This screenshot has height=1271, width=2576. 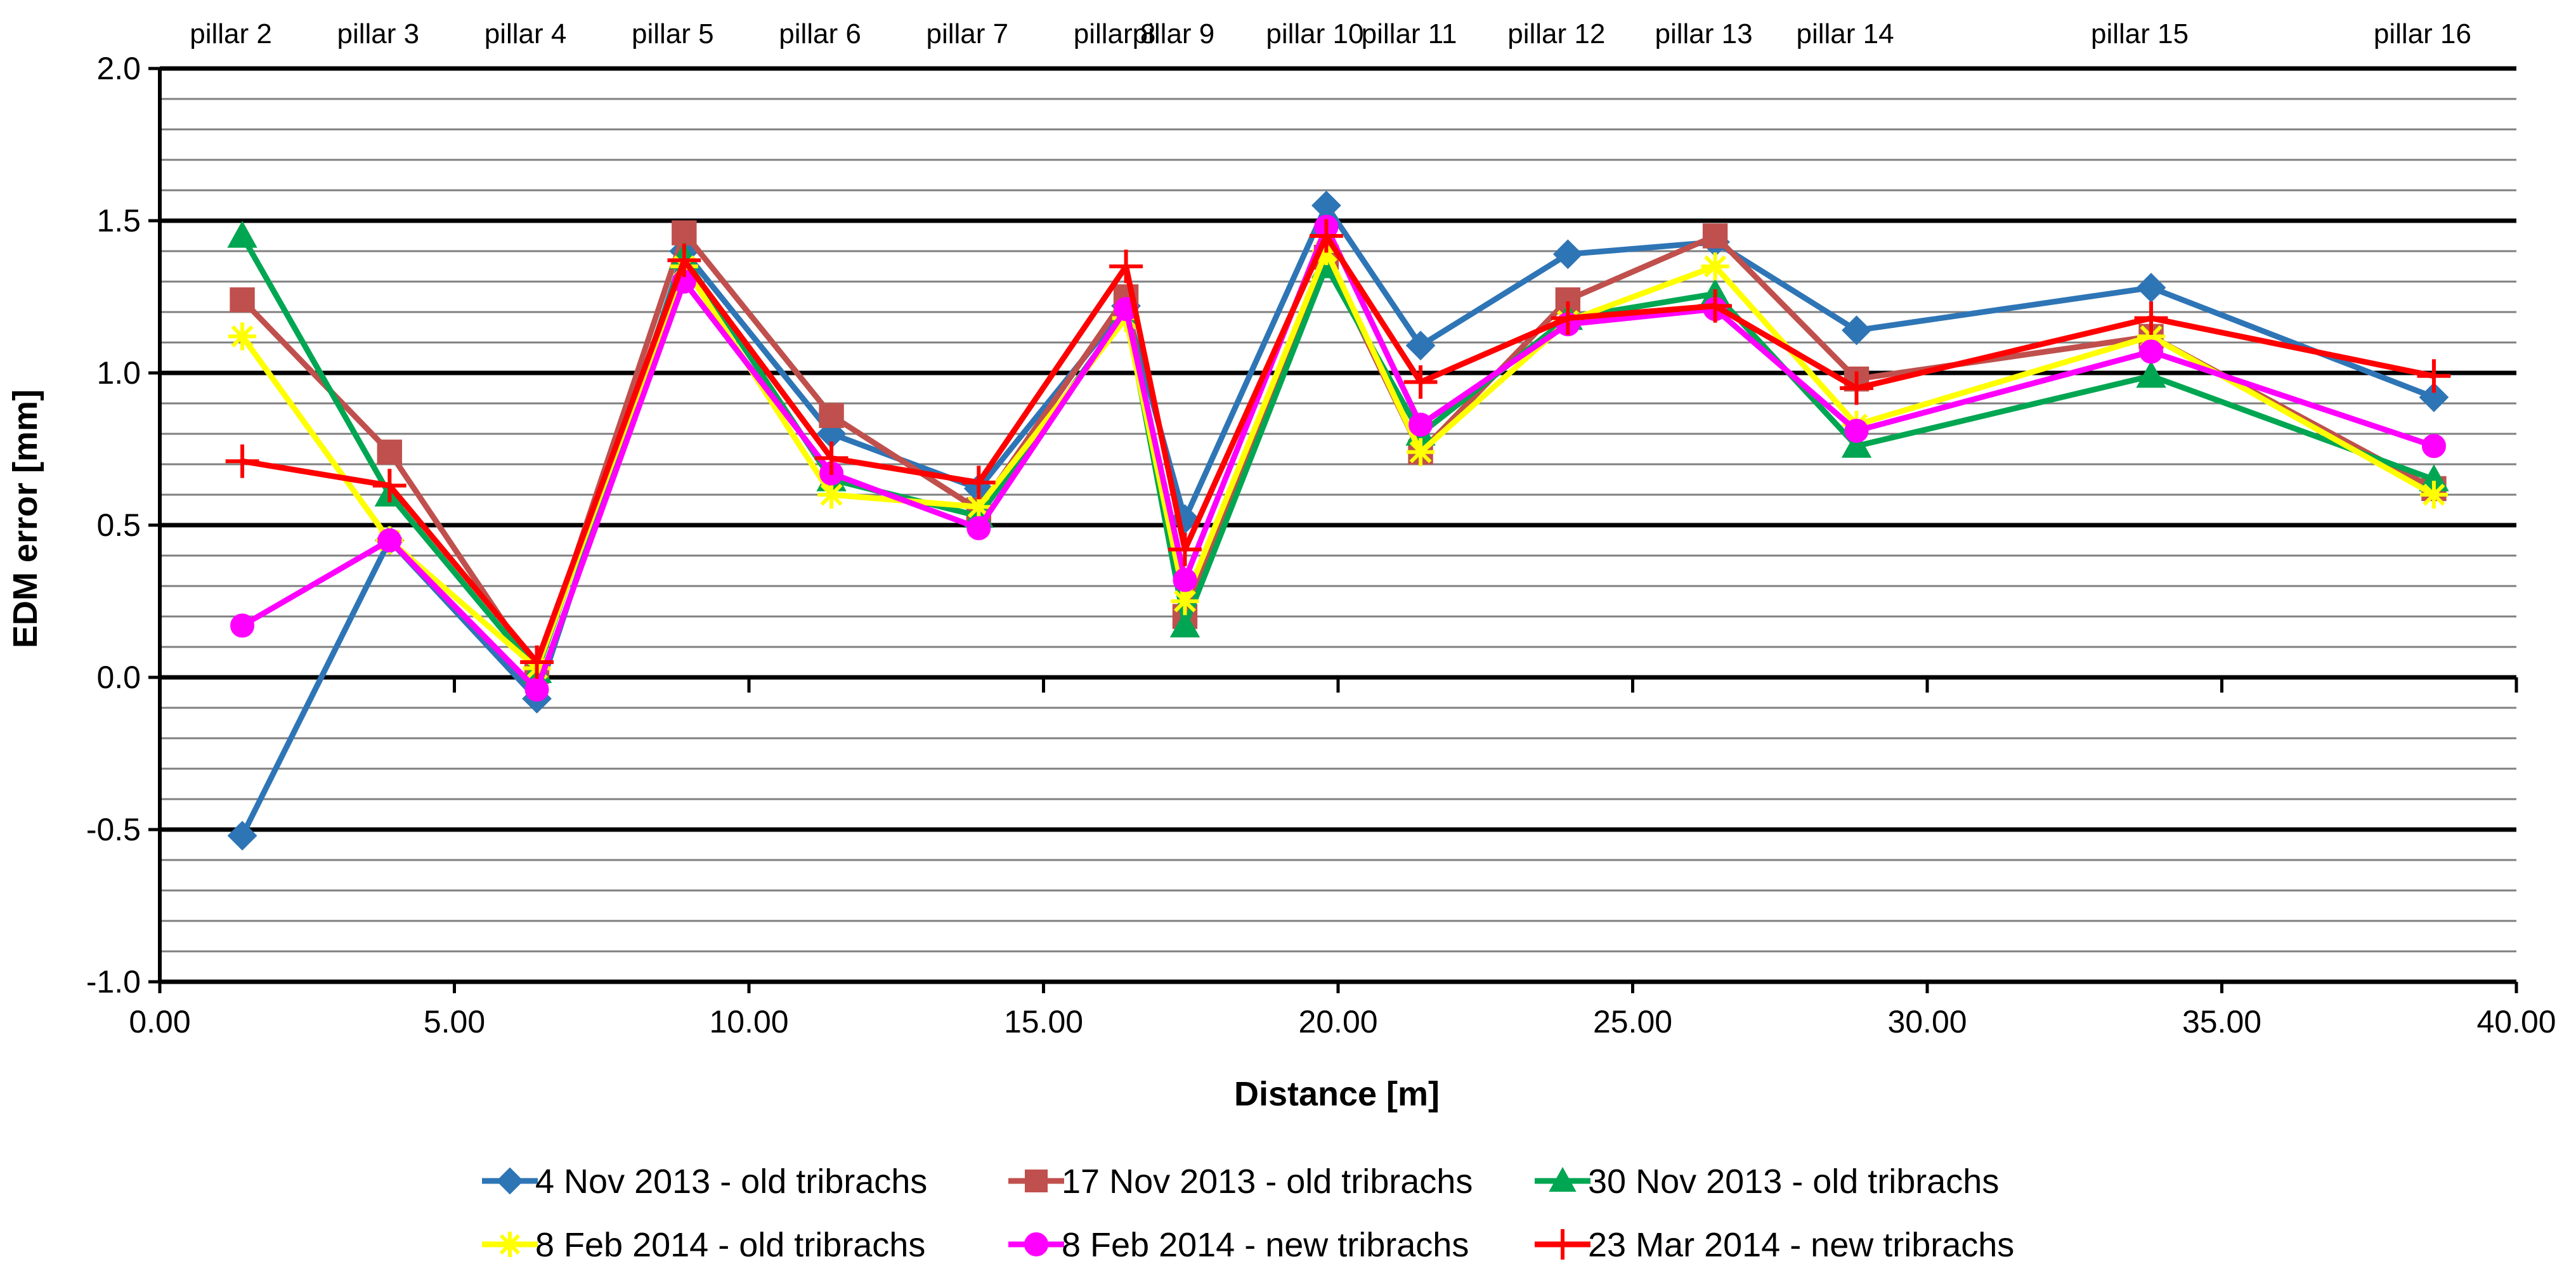 I want to click on legend-label: 30 Nov 2013 - old tribrachs, so click(x=1794, y=1182).